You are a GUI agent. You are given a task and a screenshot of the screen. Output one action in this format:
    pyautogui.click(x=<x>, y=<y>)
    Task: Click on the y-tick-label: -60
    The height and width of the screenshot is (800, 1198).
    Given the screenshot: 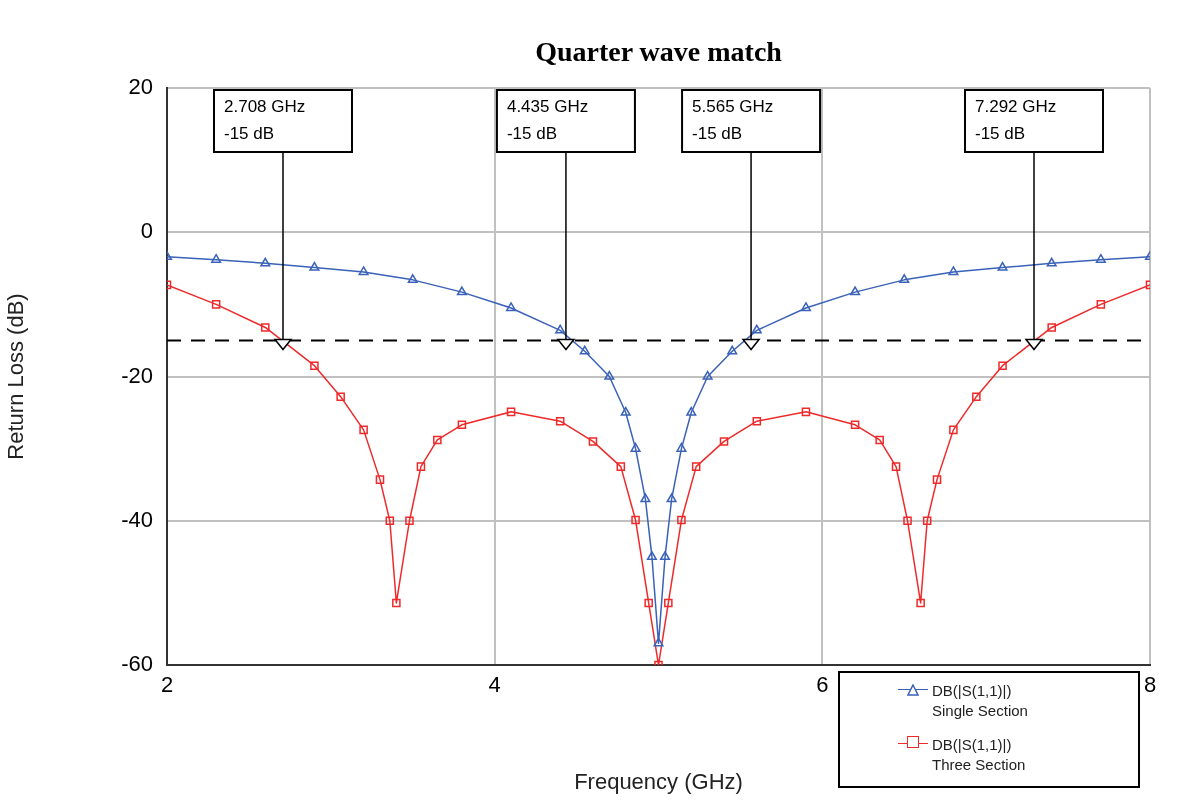 What is the action you would take?
    pyautogui.click(x=137, y=664)
    